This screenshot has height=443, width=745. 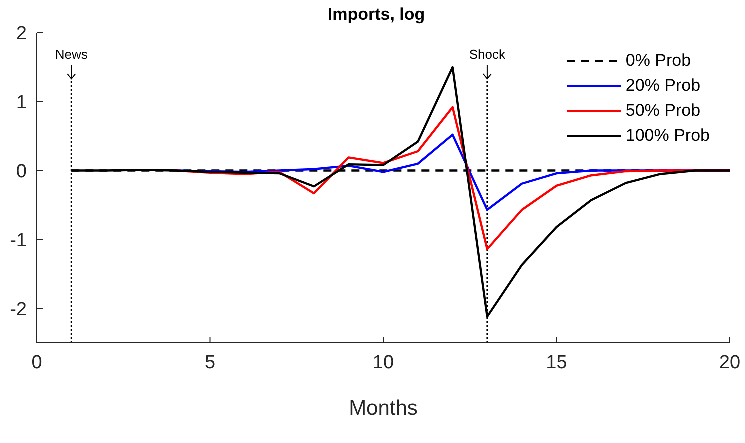 I want to click on y-tick-label: -2, so click(x=18, y=309).